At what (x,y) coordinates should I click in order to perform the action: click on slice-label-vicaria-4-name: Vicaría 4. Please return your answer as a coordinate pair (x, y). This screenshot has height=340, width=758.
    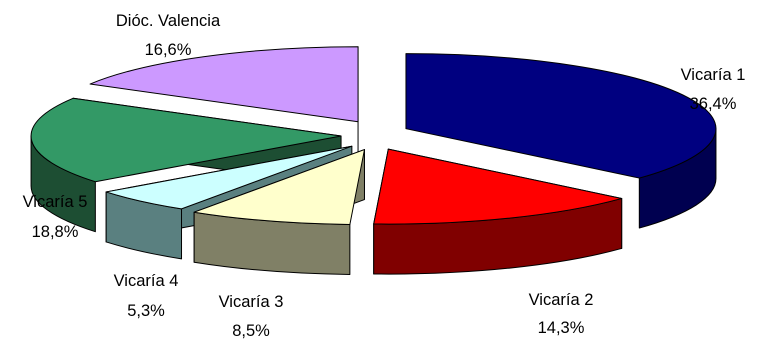
    Looking at the image, I should click on (146, 281).